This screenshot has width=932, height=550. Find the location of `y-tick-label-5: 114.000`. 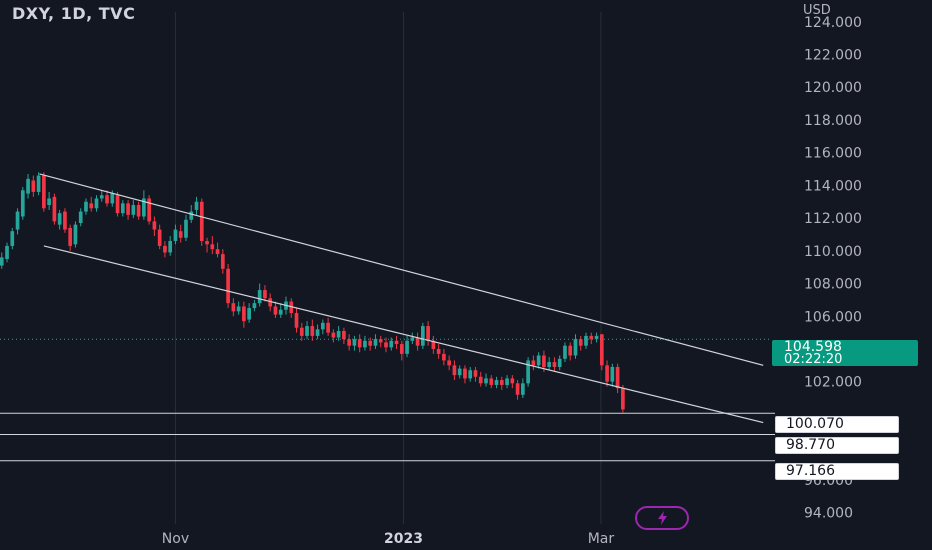

y-tick-label-5: 114.000 is located at coordinates (833, 186).